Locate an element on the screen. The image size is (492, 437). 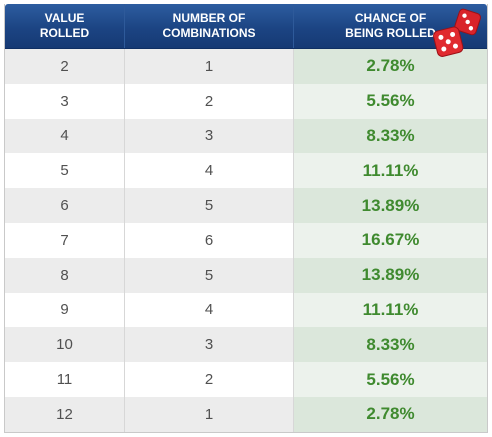
table-row: 10 3 8.33% is located at coordinates (246, 345).